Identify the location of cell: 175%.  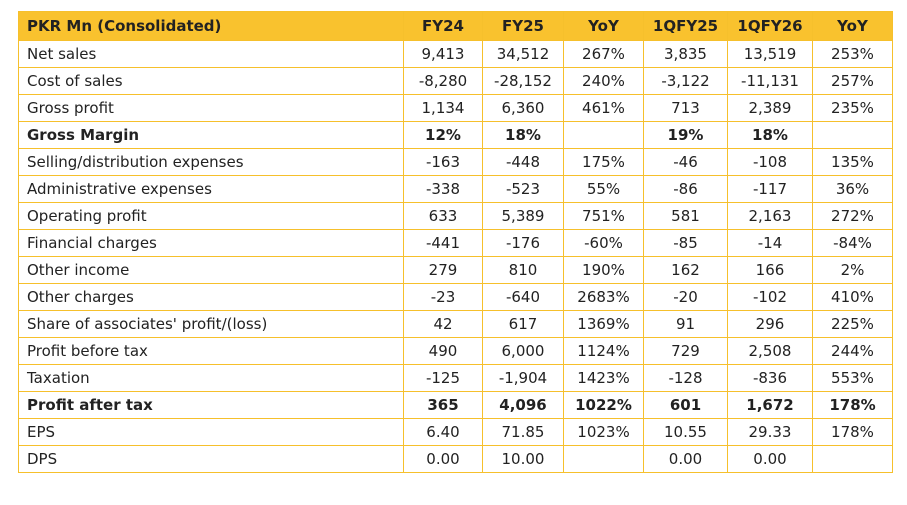
(603, 162).